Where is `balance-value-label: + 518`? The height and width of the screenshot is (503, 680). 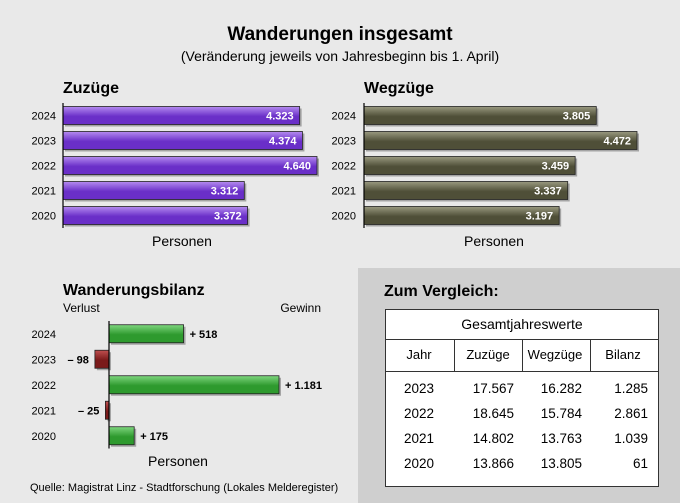
balance-value-label: + 518 is located at coordinates (204, 335).